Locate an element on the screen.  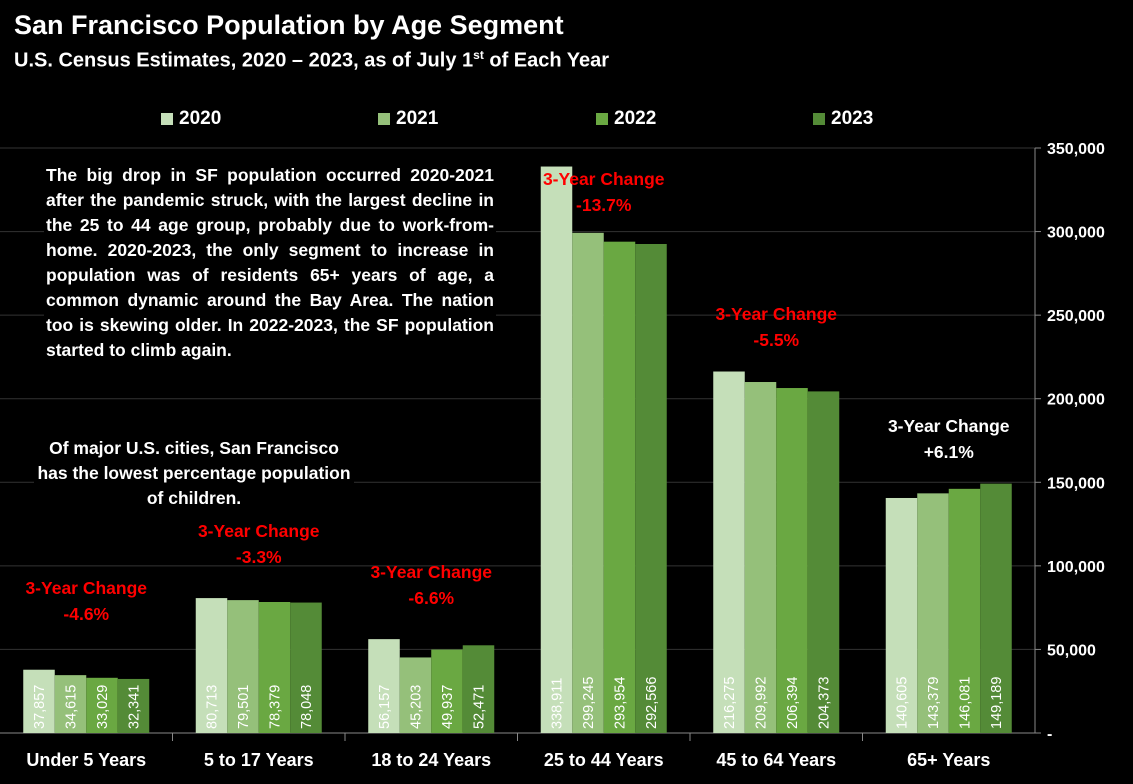
legend-label-2023: 2023 is located at coordinates (852, 118).